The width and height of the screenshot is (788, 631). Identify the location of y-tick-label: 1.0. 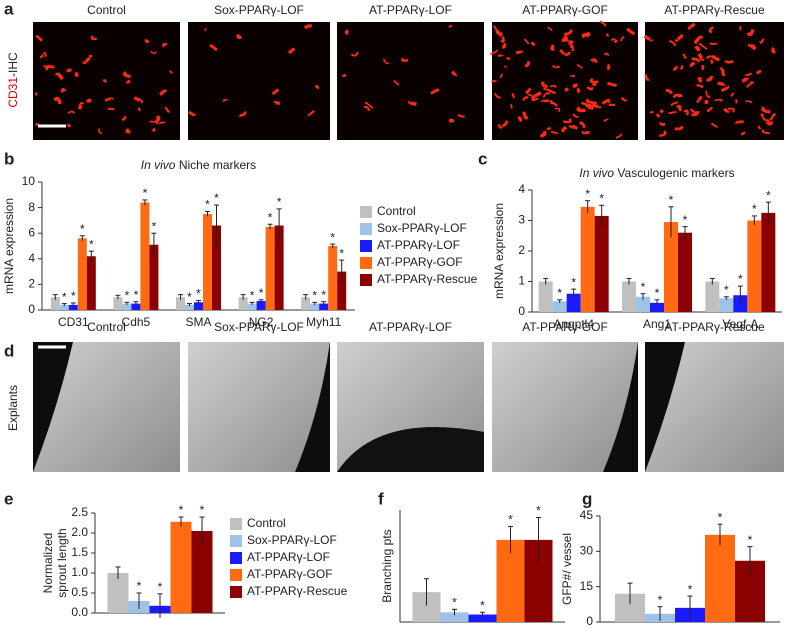
(79, 572).